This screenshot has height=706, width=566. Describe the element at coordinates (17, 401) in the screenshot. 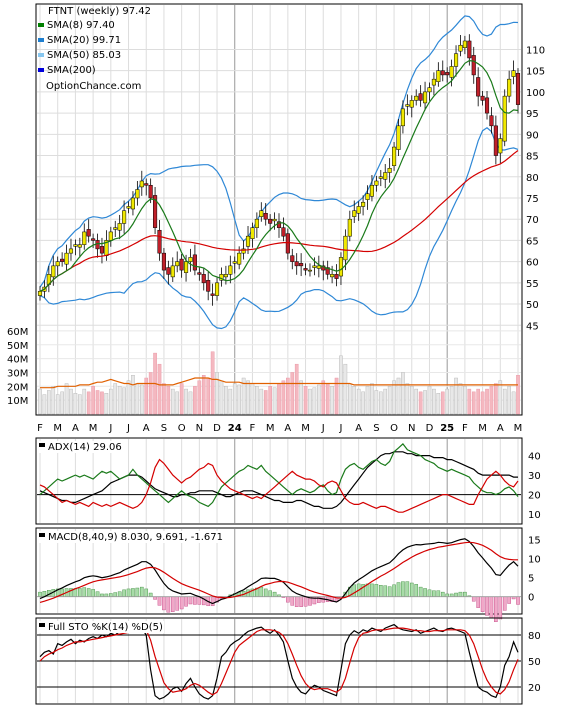

I see `volume-tick-label: 10M` at that location.